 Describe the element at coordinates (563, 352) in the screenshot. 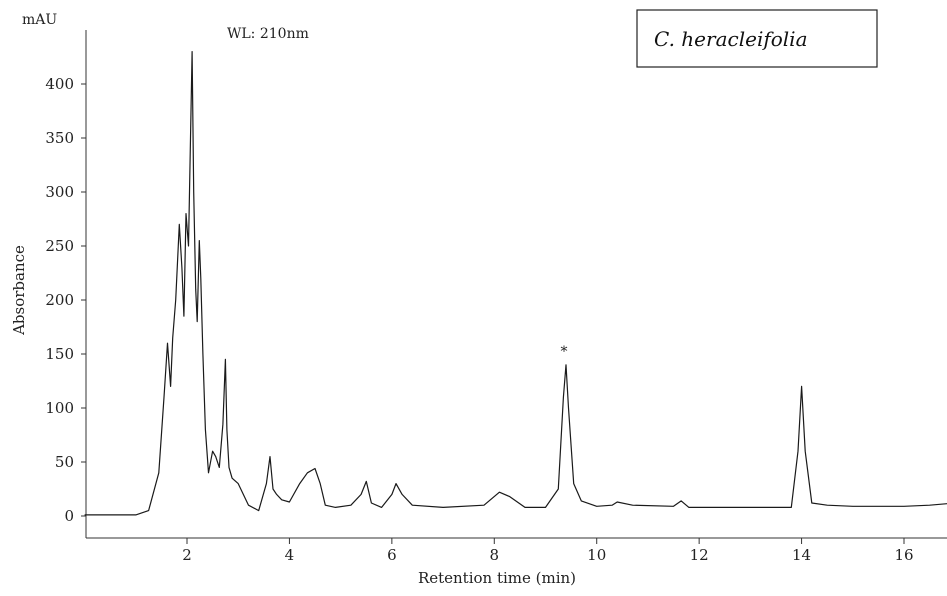

I see `peak-marker-asterisk: *` at that location.